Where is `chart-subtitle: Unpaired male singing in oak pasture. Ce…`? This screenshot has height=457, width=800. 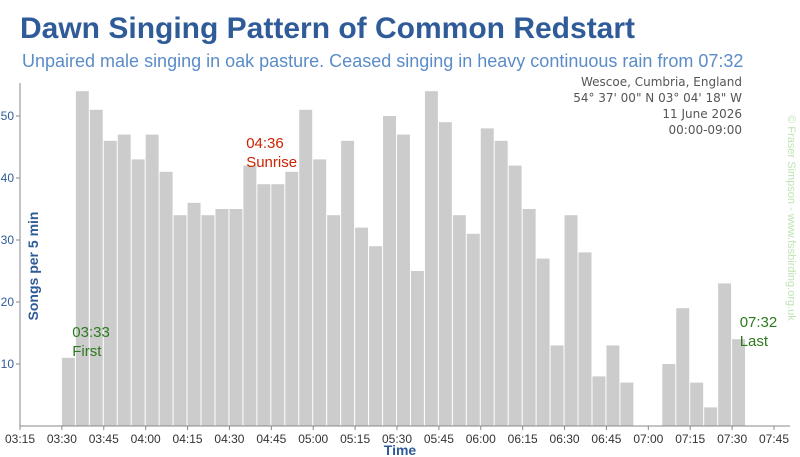
chart-subtitle: Unpaired male singing in oak pasture. Ce… is located at coordinates (383, 61).